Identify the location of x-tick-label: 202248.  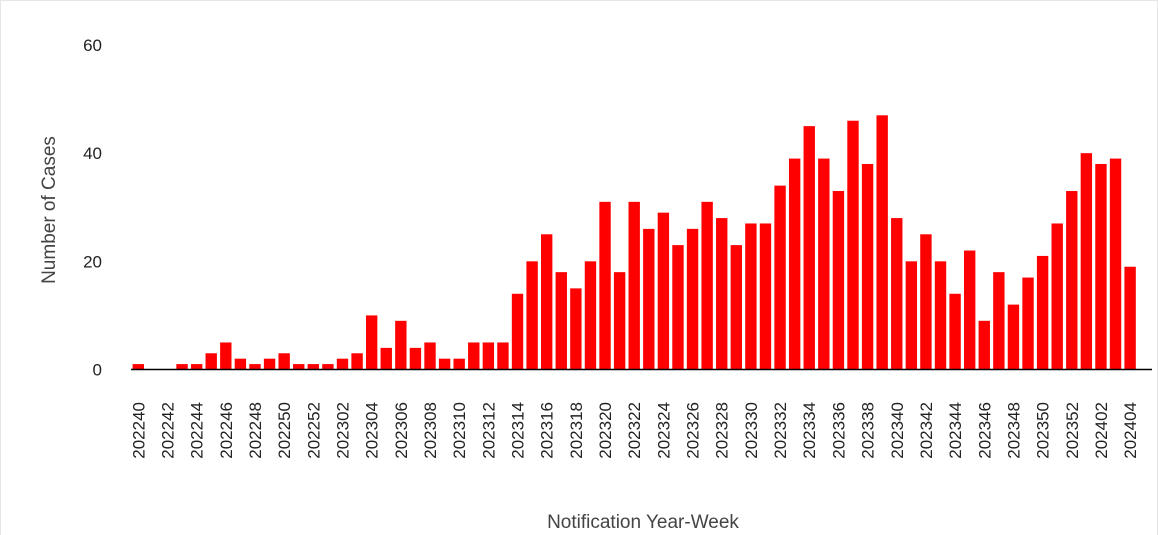
(255, 430).